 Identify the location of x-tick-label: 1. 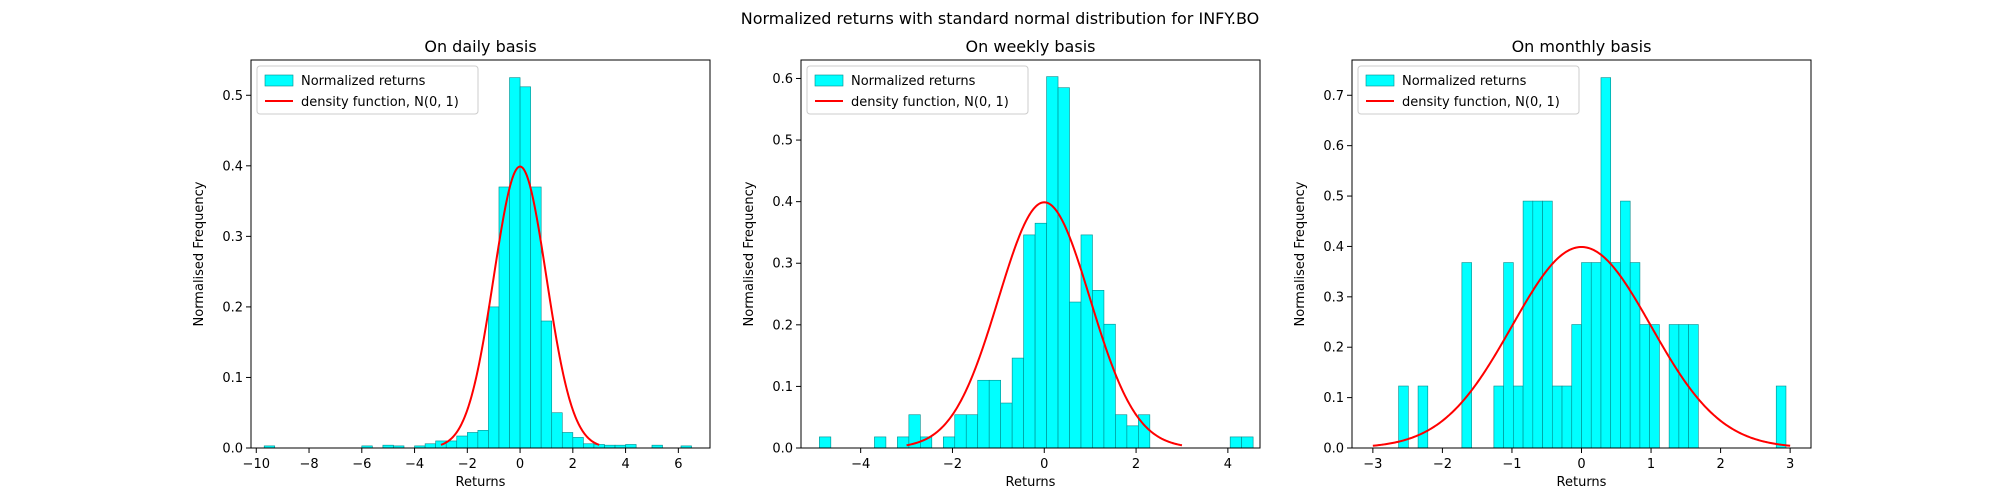
(1651, 464).